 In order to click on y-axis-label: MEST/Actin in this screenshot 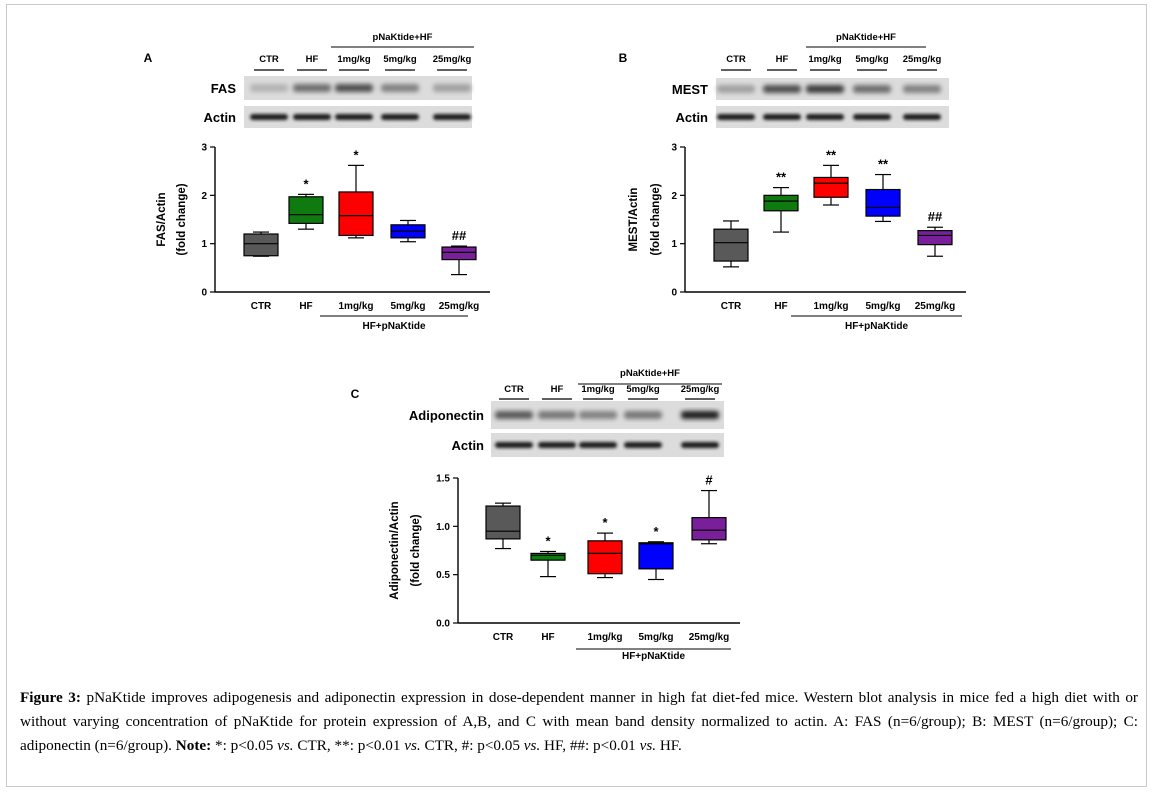, I will do `click(634, 220)`.